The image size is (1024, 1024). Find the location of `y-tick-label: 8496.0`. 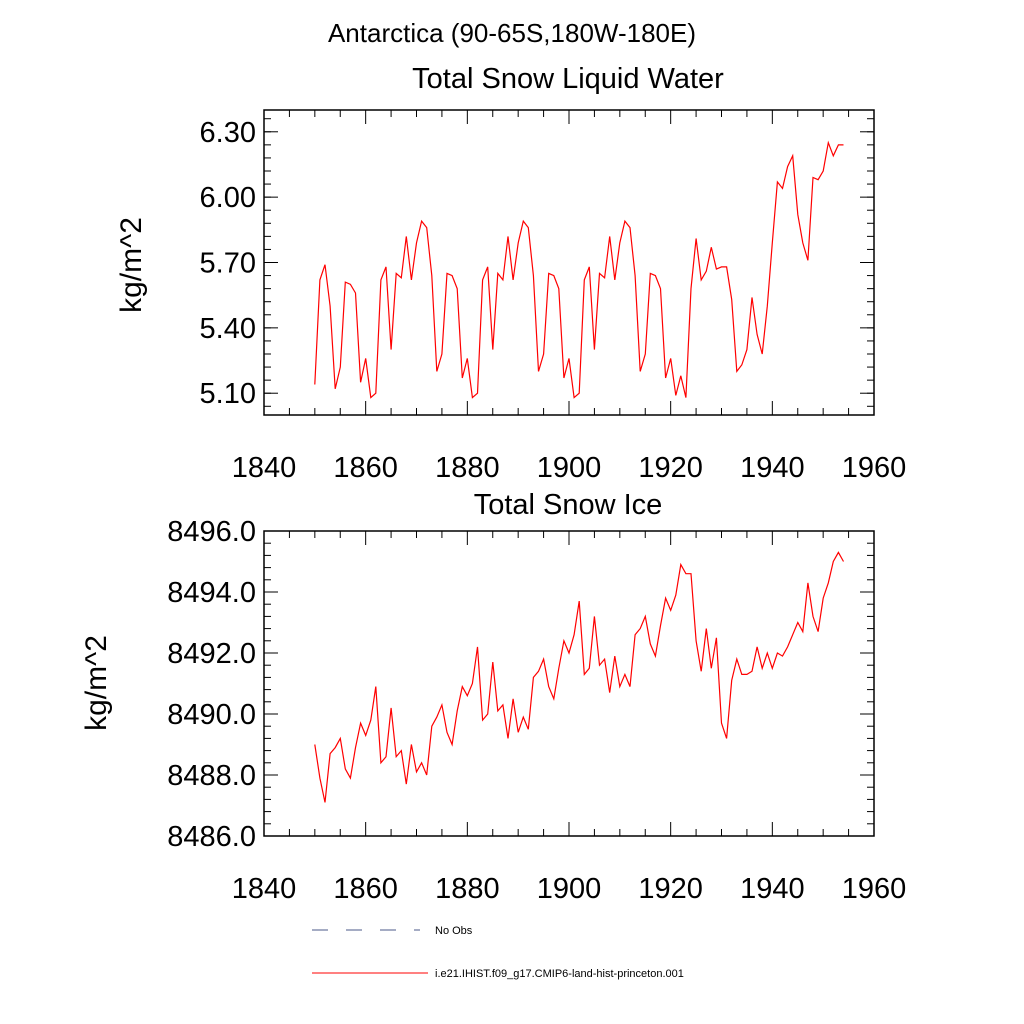

y-tick-label: 8496.0 is located at coordinates (211, 532).